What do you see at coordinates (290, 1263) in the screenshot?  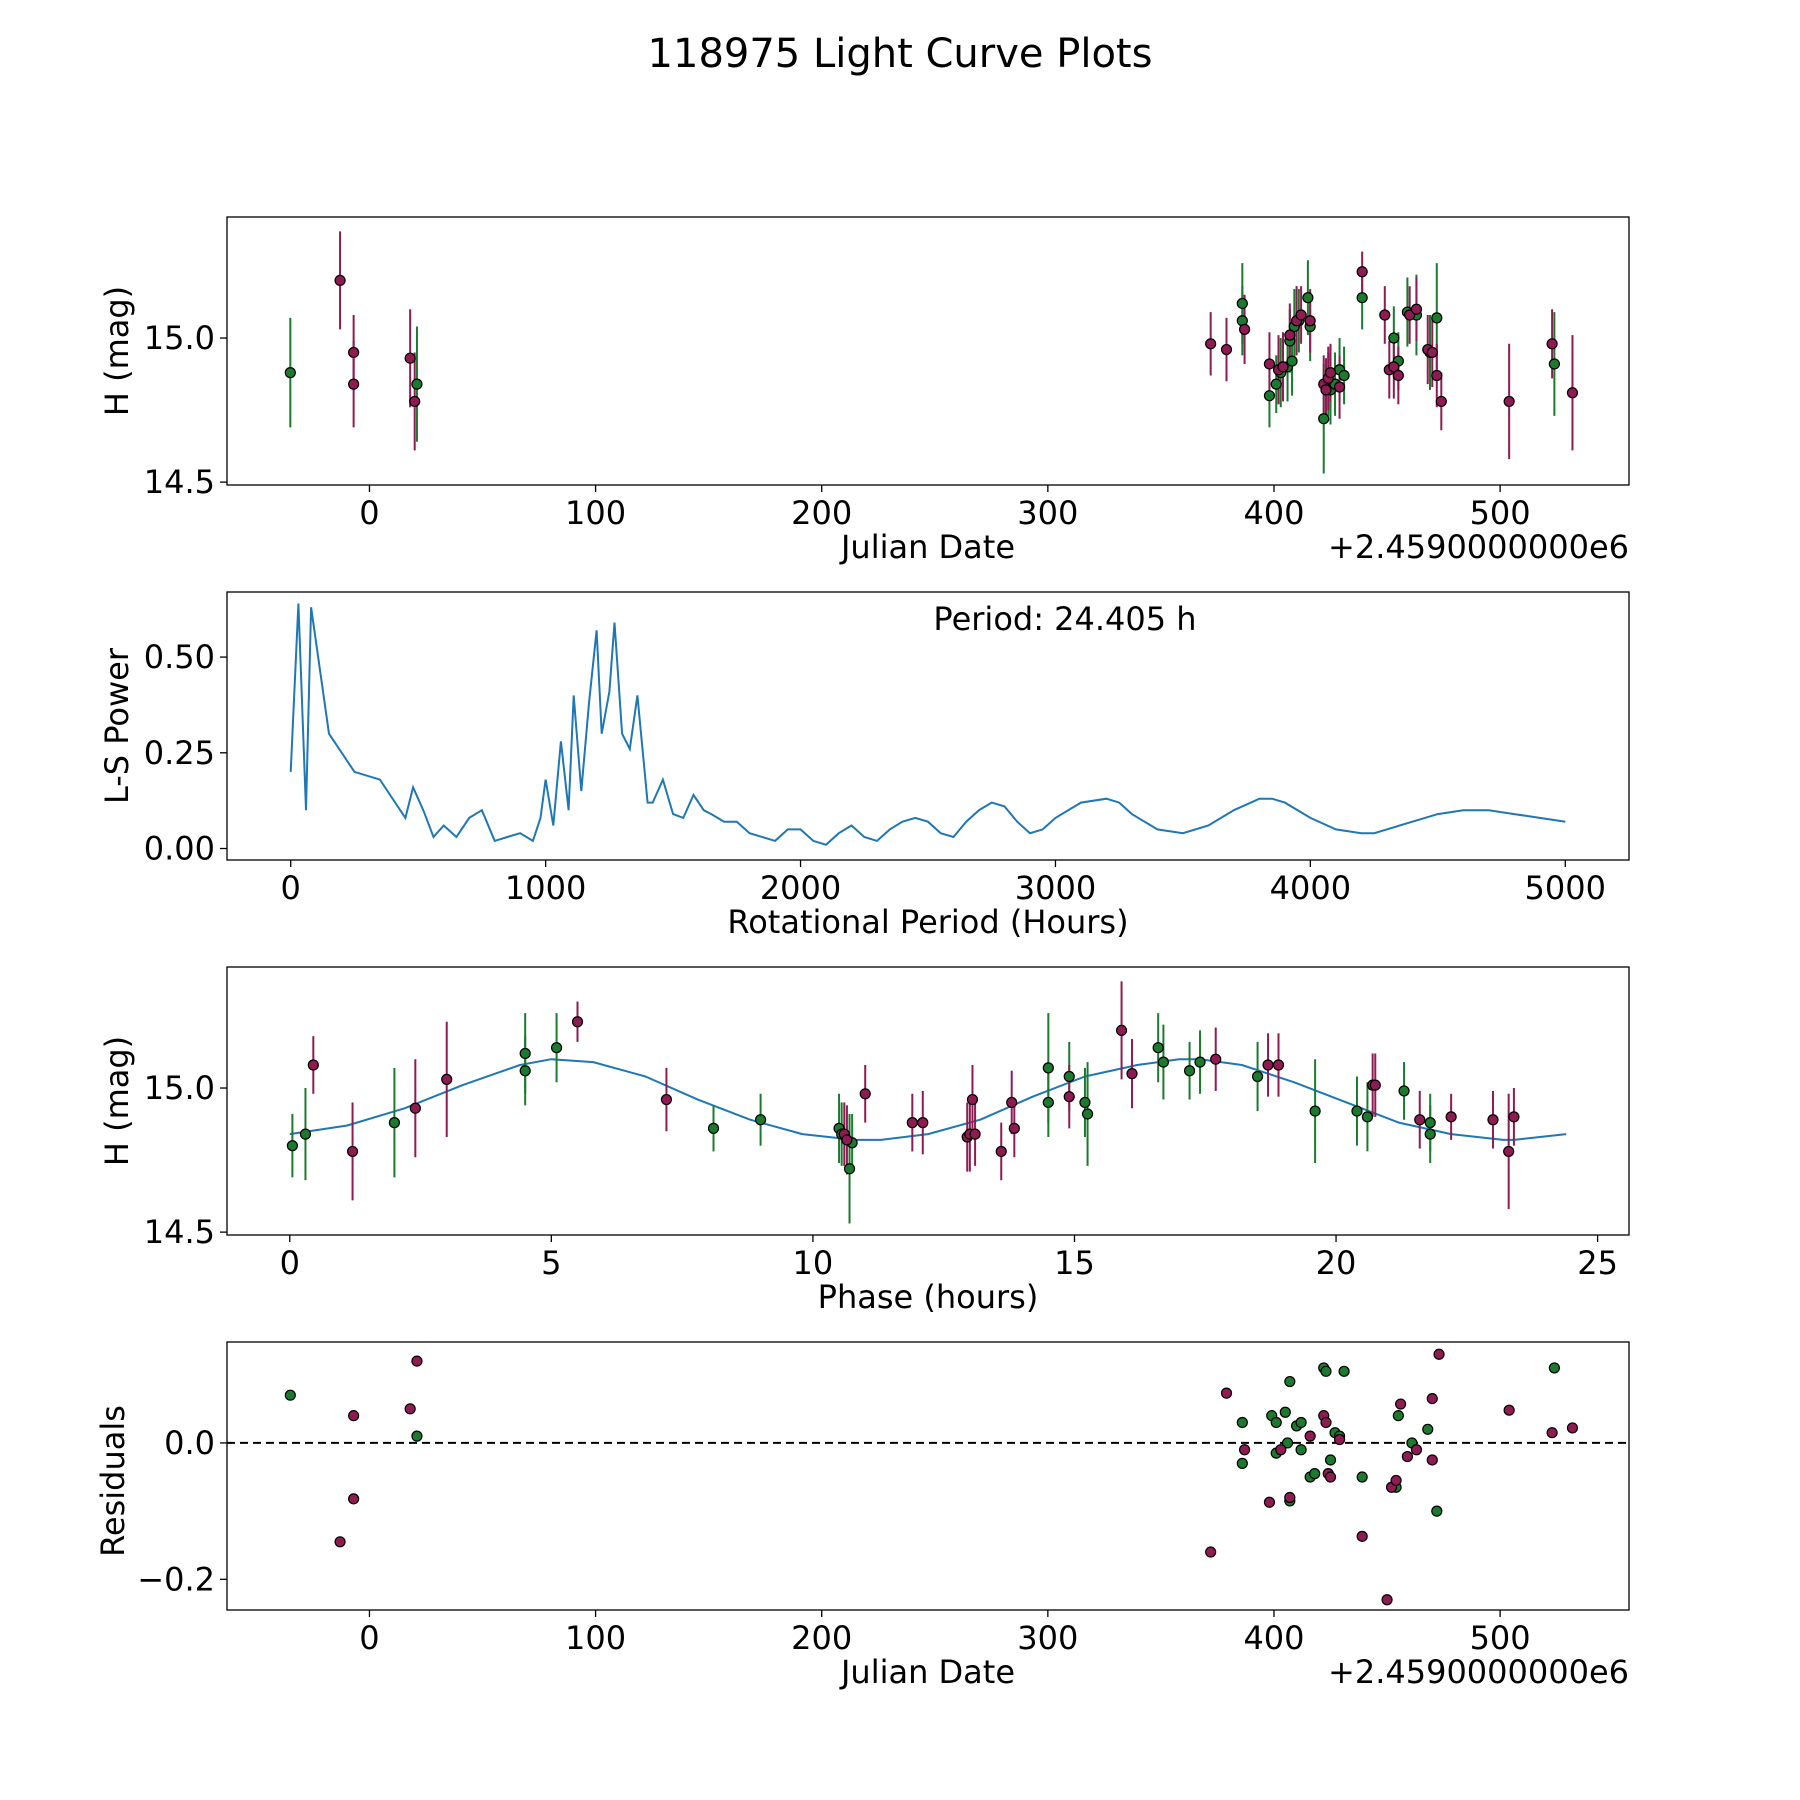 I see `x-tick-label: 0` at bounding box center [290, 1263].